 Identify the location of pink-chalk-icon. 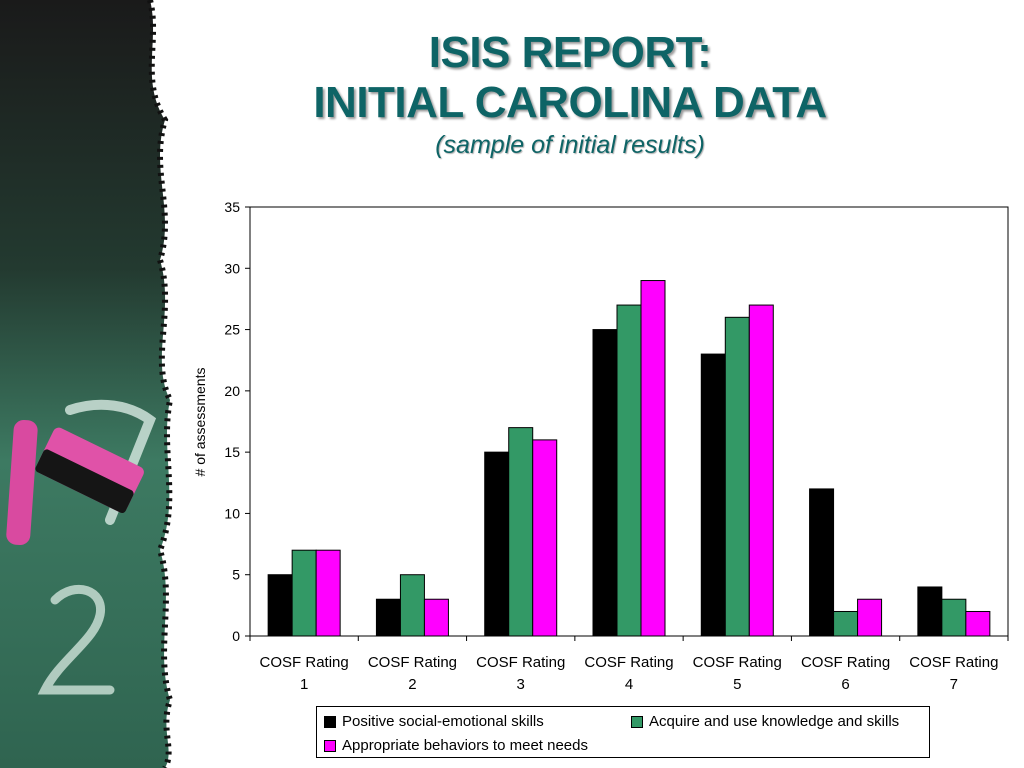
(75, 482).